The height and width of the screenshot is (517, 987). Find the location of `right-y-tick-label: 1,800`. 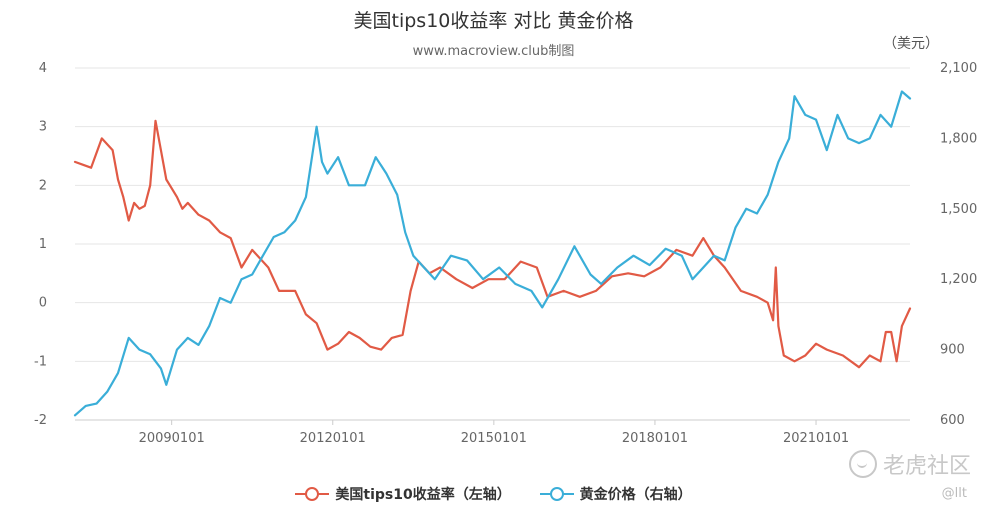

right-y-tick-label: 1,800 is located at coordinates (958, 138).